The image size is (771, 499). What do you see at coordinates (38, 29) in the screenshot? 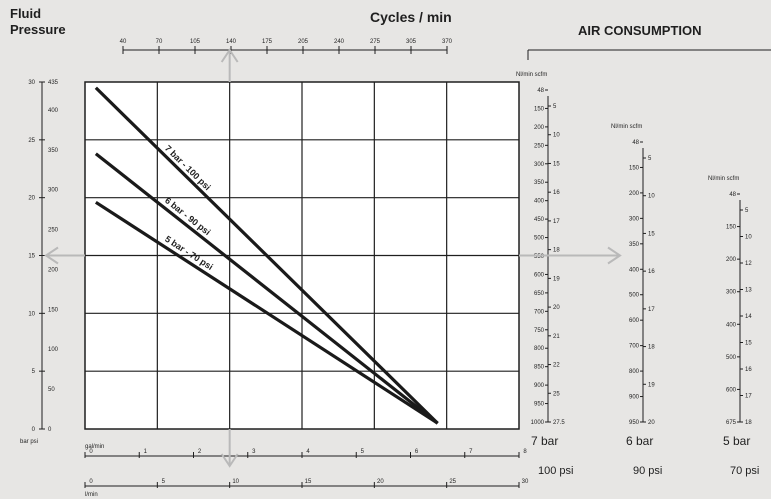
I see `chart-title-pressure: Pressure` at bounding box center [38, 29].